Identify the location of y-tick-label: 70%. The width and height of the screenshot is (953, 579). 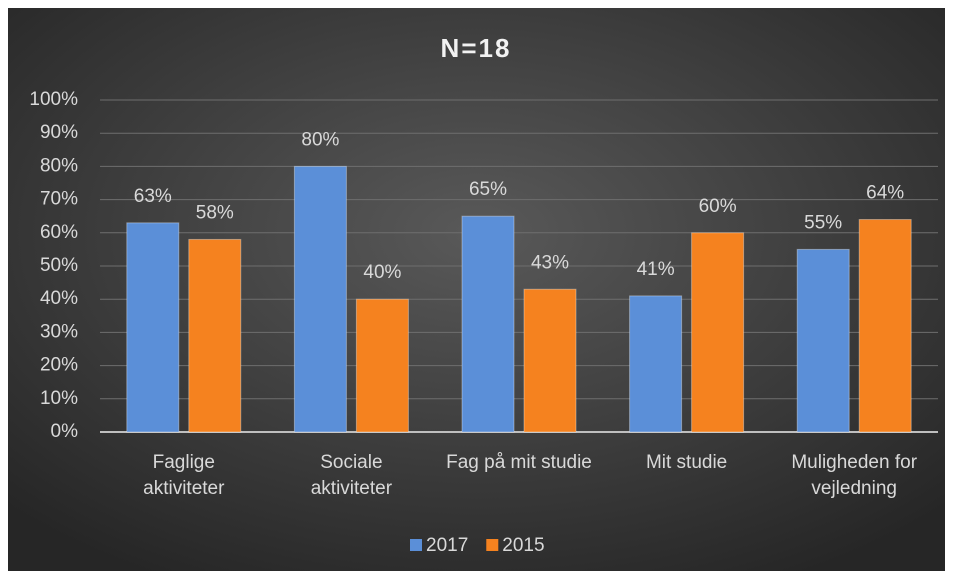
(59, 199).